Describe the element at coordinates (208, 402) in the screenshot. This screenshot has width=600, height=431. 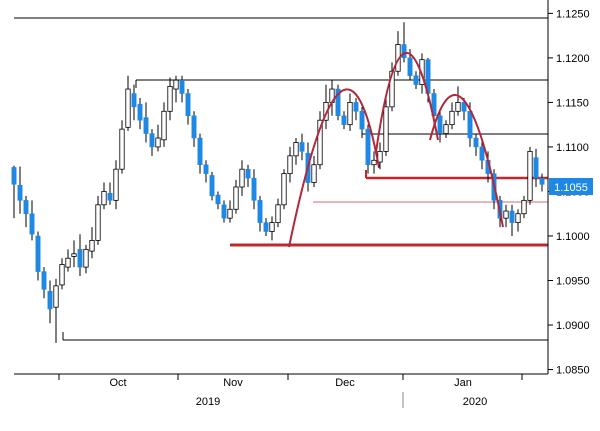
I see `year-label-2019: 2019` at that location.